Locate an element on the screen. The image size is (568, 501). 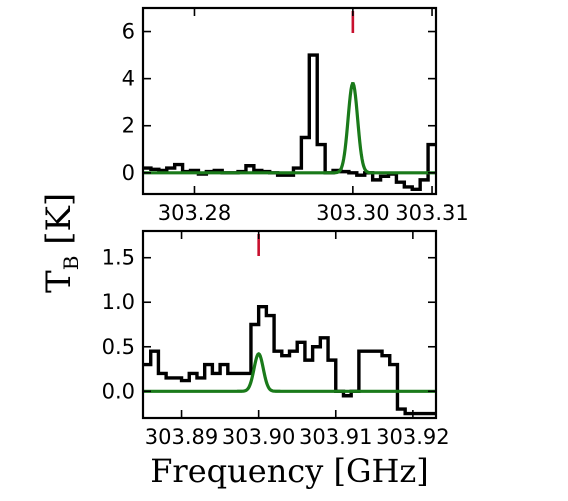
y-axis-label: TB [K] is located at coordinates (61, 243).